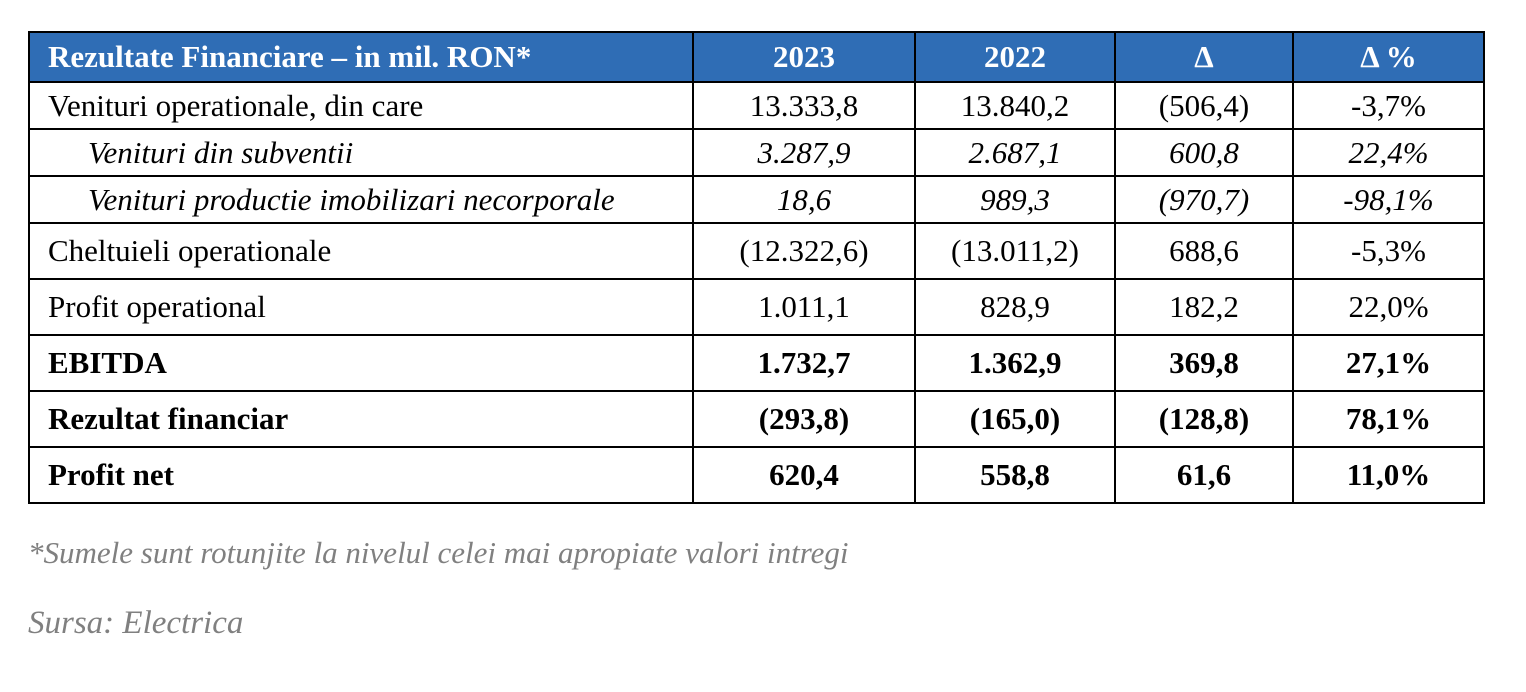  I want to click on cell-delta: 600,8, so click(1204, 152).